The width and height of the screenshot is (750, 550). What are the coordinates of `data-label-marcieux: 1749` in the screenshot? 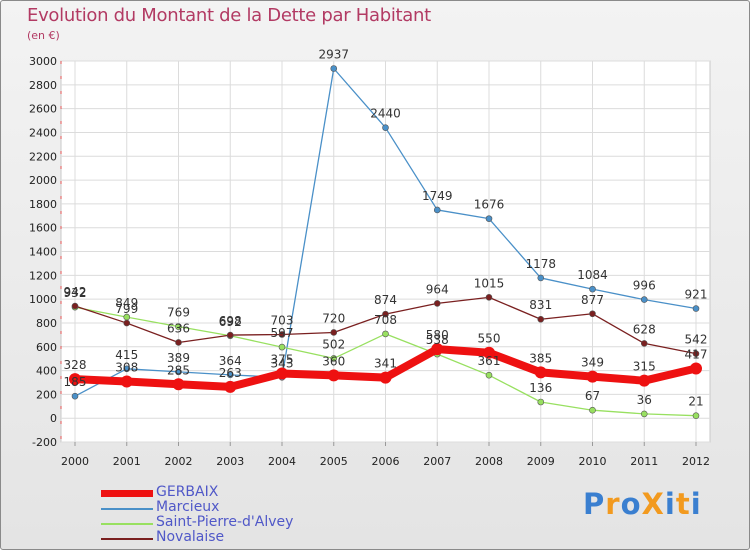 It's located at (437, 196).